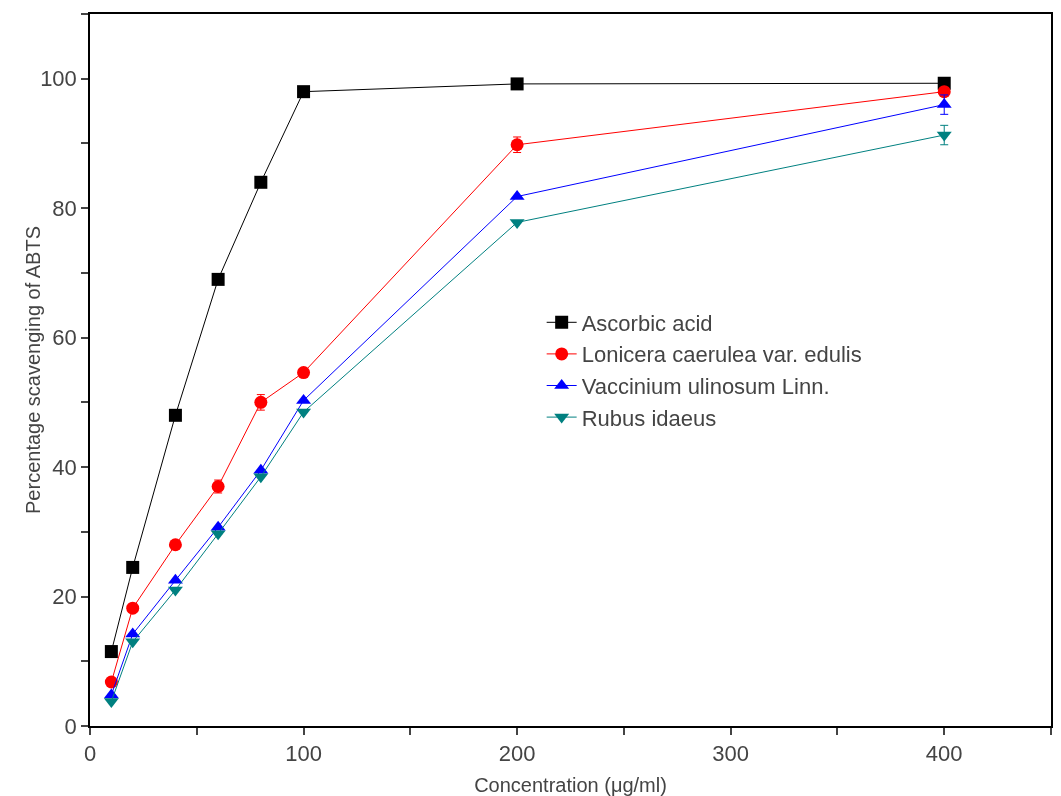 This screenshot has height=796, width=1061. I want to click on x-tick-label: 100, so click(303, 754).